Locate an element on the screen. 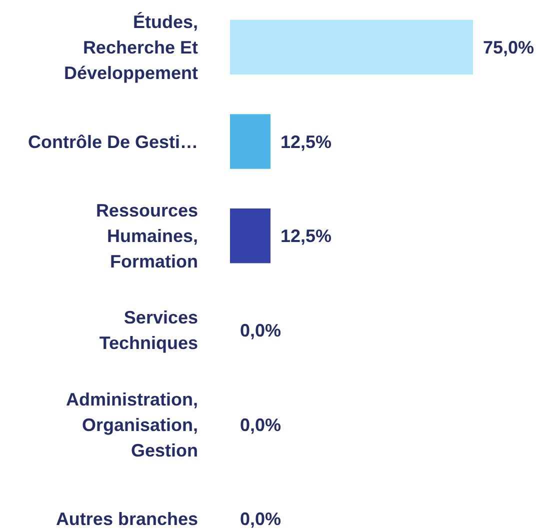 This screenshot has height=529, width=548. y-tick-label: Ressources Humaines, Formation is located at coordinates (147, 236).